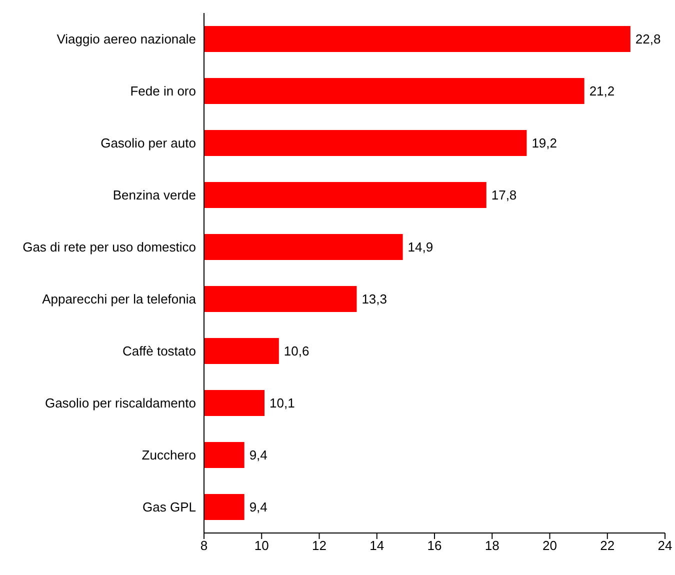  I want to click on data-label: 22,8, so click(648, 39).